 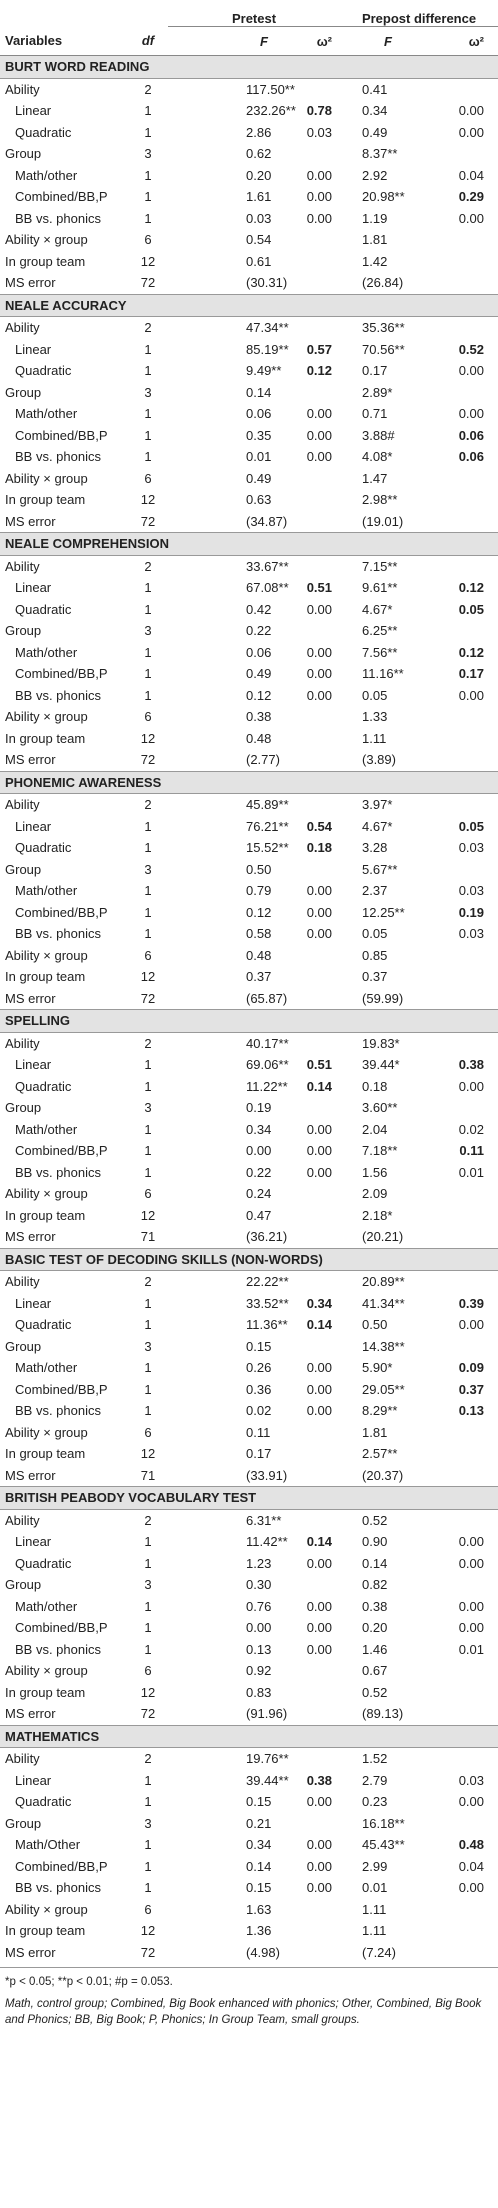 What do you see at coordinates (267, 998) in the screenshot?
I see `cell: (65.87)` at bounding box center [267, 998].